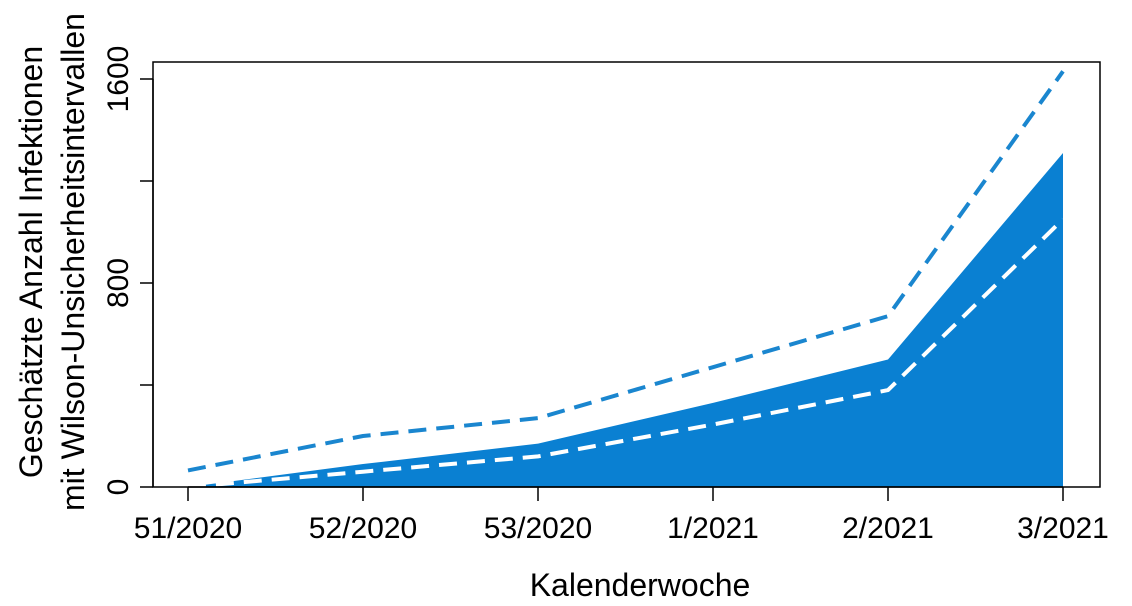  Describe the element at coordinates (538, 528) in the screenshot. I see `x-tick-label: 53/2020` at that location.